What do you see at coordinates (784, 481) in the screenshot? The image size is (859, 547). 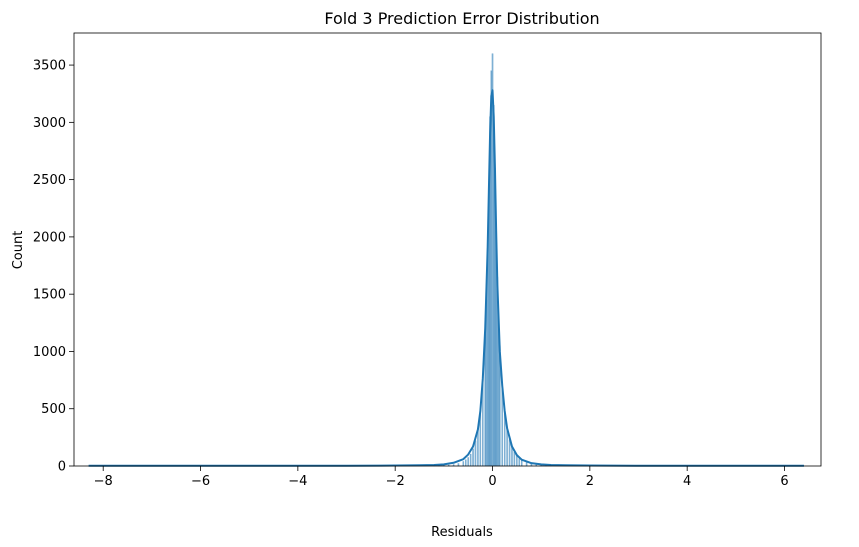 I see `x-tick-label: 6` at bounding box center [784, 481].